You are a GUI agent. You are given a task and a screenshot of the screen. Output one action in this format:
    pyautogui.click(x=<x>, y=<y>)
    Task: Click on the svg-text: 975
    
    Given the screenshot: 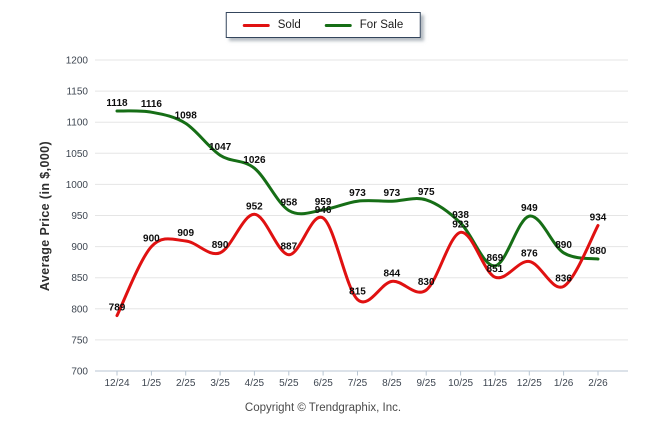 What is the action you would take?
    pyautogui.click(x=426, y=192)
    